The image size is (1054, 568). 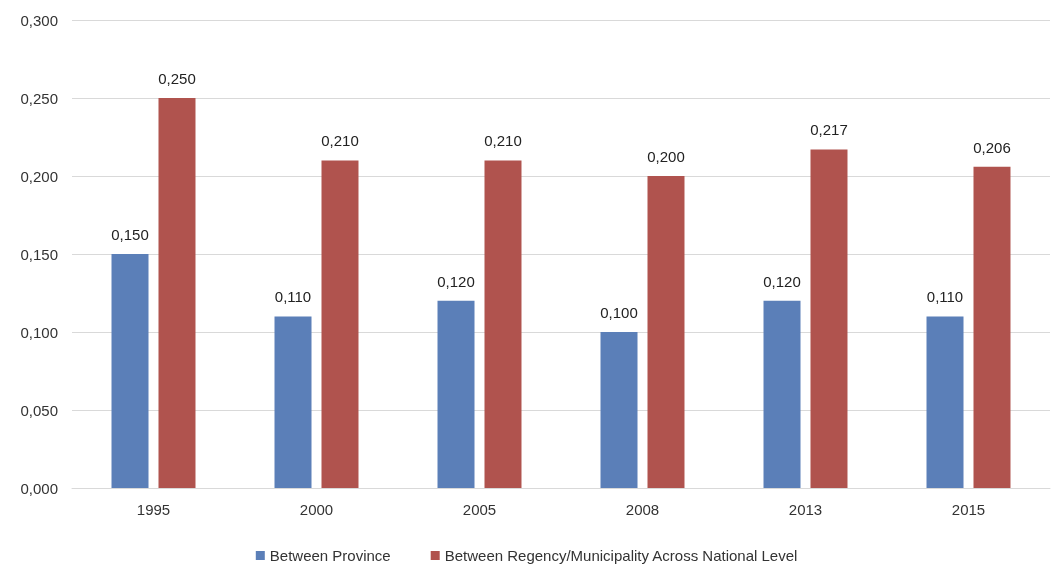 What do you see at coordinates (479, 509) in the screenshot?
I see `x-tick-label: 2005` at bounding box center [479, 509].